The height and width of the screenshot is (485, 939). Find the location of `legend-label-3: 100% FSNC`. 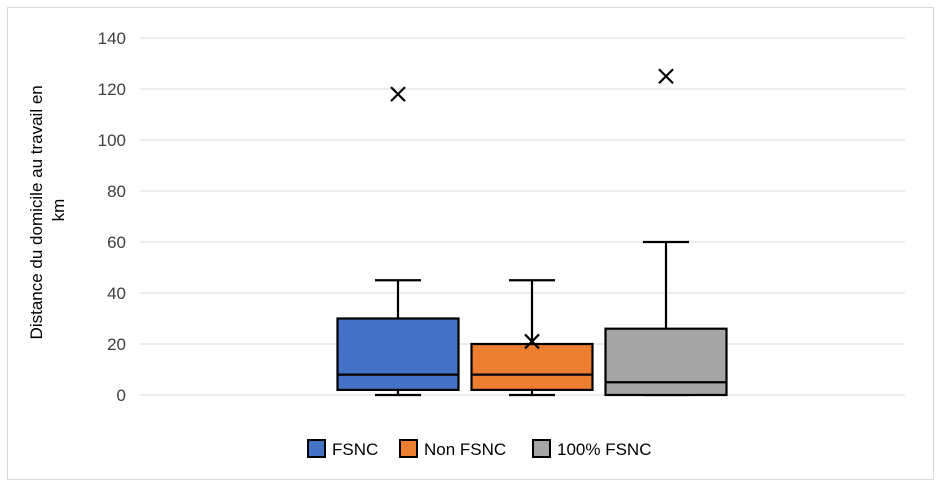

legend-label-3: 100% FSNC is located at coordinates (604, 449).